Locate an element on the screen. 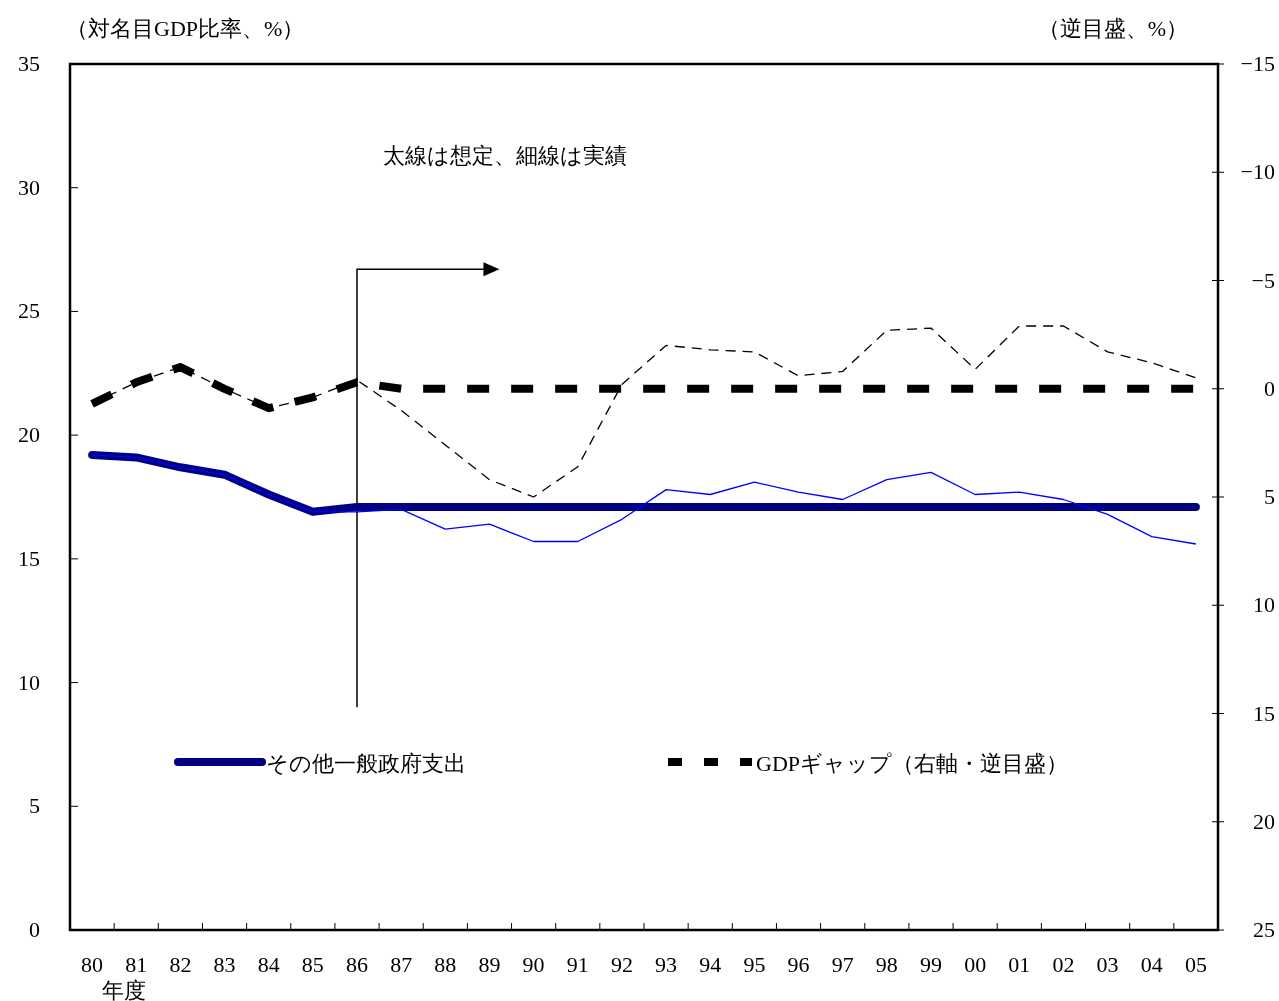  legend-label: その他一般政府支出 is located at coordinates (366, 763).